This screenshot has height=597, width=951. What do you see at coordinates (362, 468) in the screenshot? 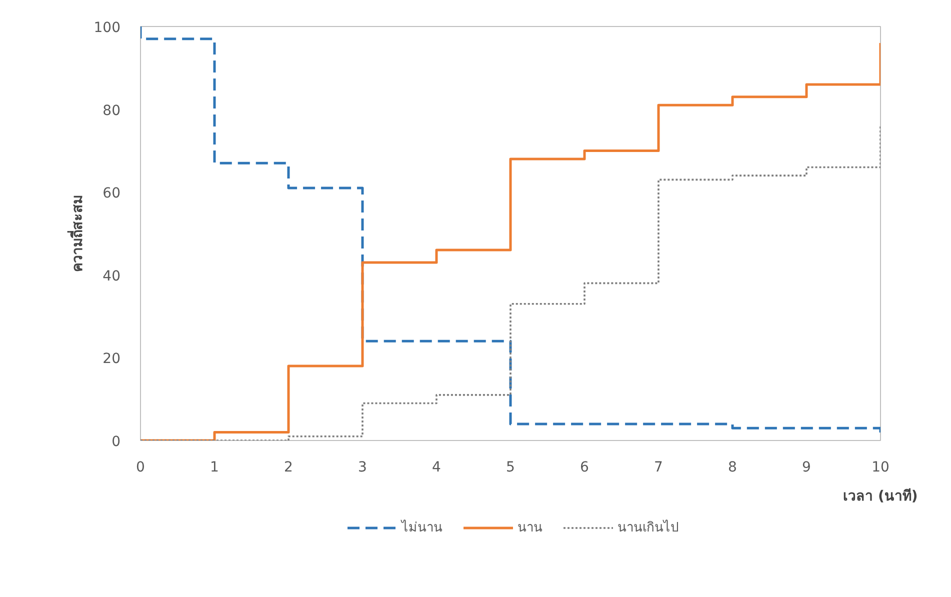
I see `x-tick-label: 3` at bounding box center [362, 468].